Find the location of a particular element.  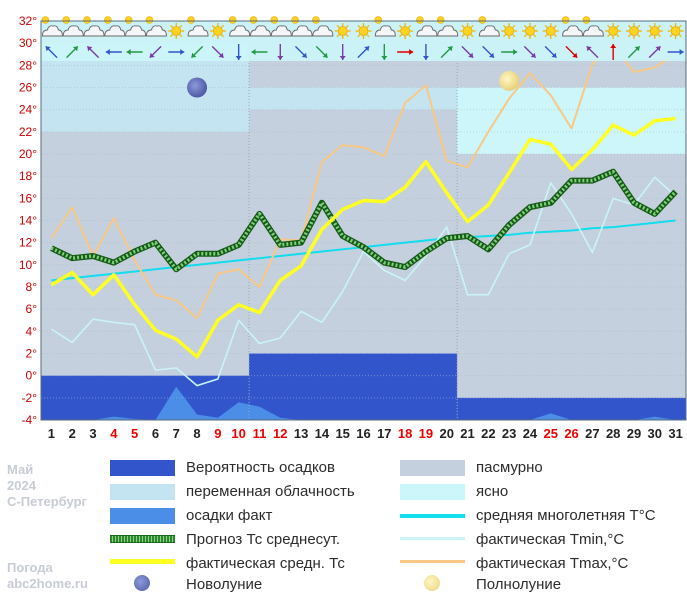

legend-label-forecast-mean: Прогноз Тс среднесут. is located at coordinates (263, 539).